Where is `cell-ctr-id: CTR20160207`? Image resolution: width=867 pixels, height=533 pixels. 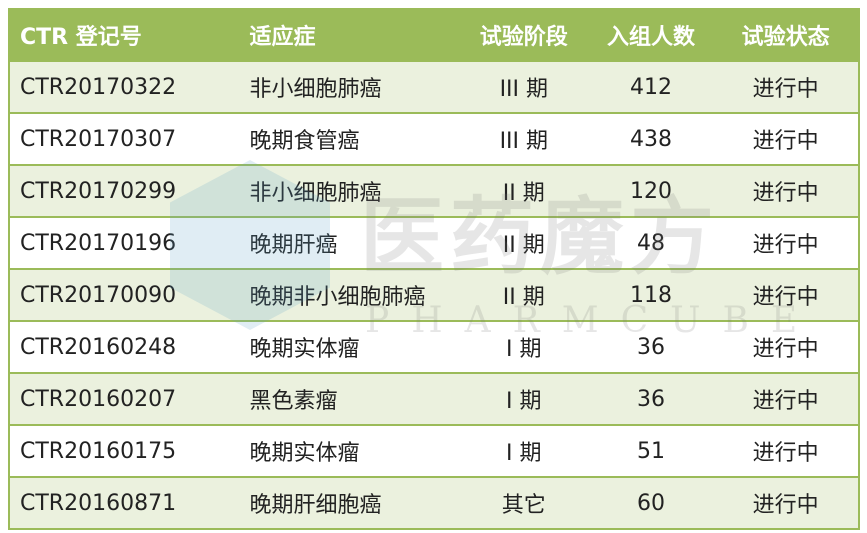 cell-ctr-id: CTR20160207 is located at coordinates (98, 399).